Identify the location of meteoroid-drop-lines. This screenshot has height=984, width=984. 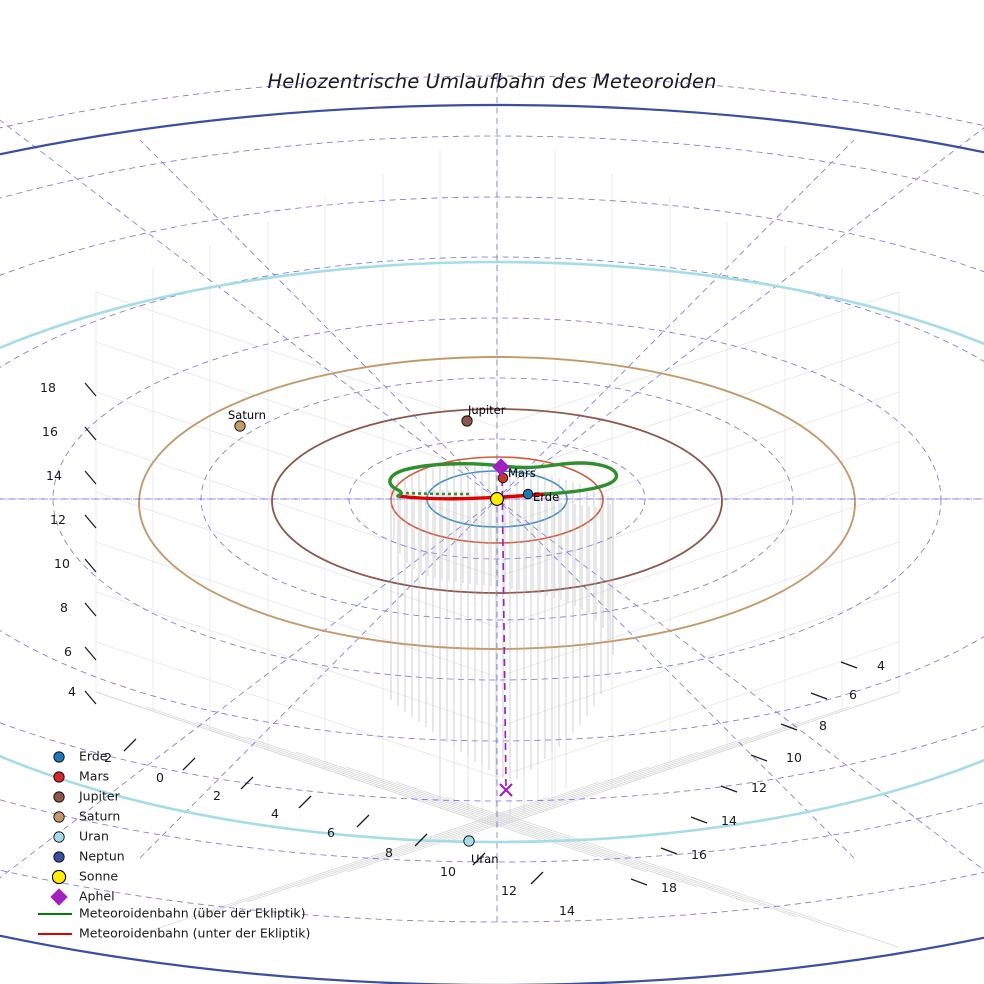
(502, 623).